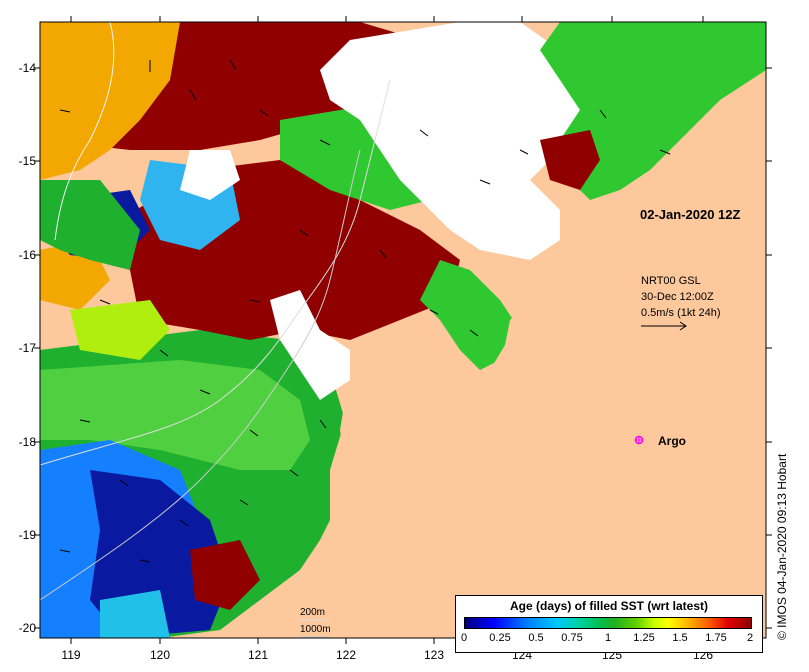  What do you see at coordinates (572, 638) in the screenshot?
I see `legend-tick: 0.75` at bounding box center [572, 638].